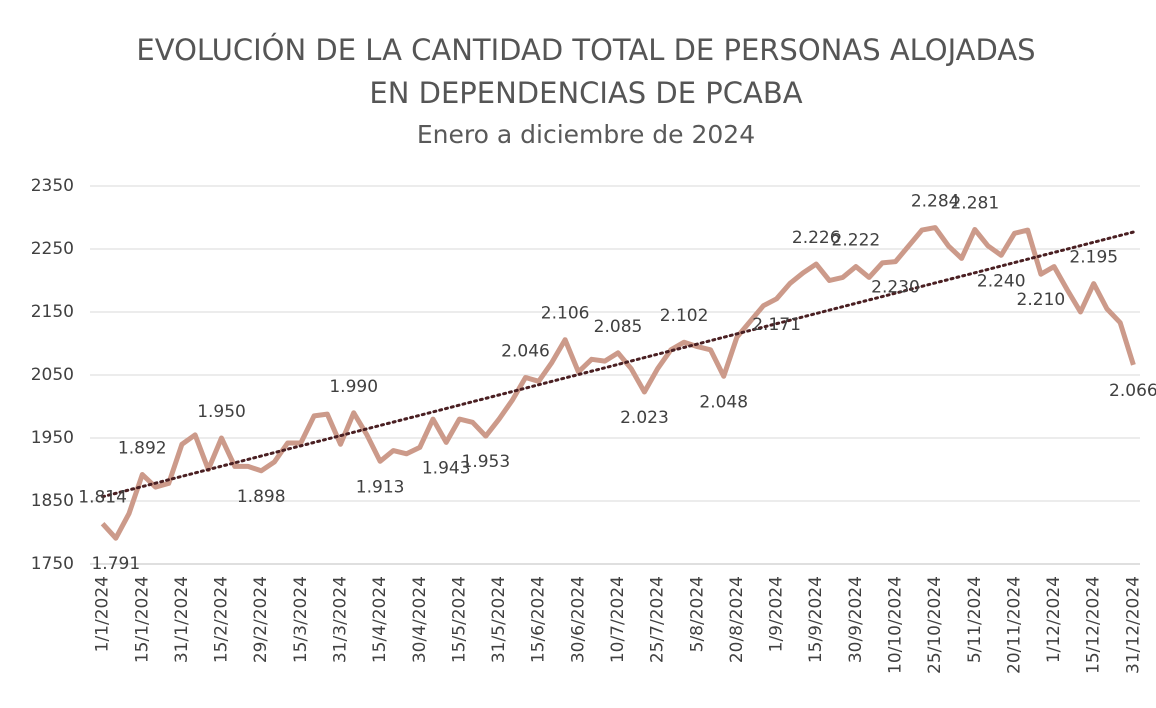 This screenshot has width=1156, height=708. Describe the element at coordinates (723, 402) in the screenshot. I see `data-label: 2.048` at that location.